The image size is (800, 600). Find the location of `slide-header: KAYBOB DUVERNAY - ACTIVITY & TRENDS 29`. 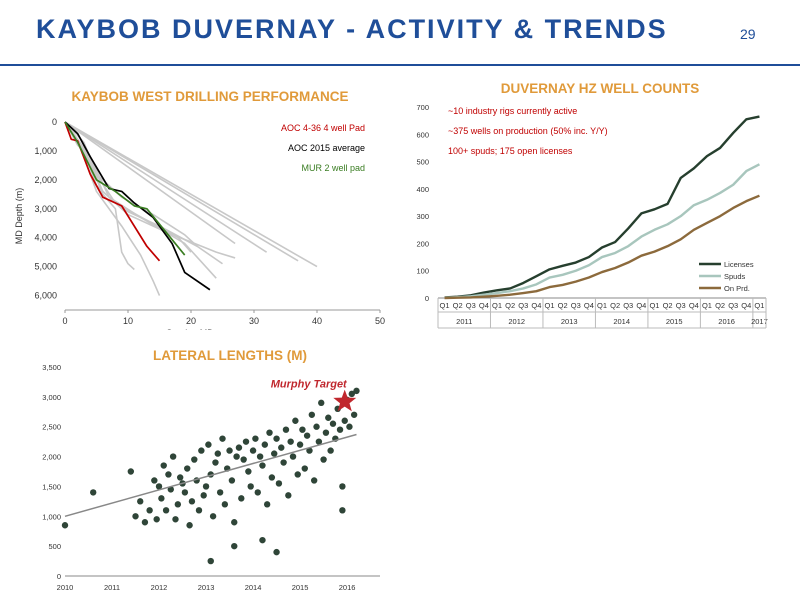

slide-header: KAYBOB DUVERNAY - ACTIVITY & TRENDS 29 is located at coordinates (400, 35).